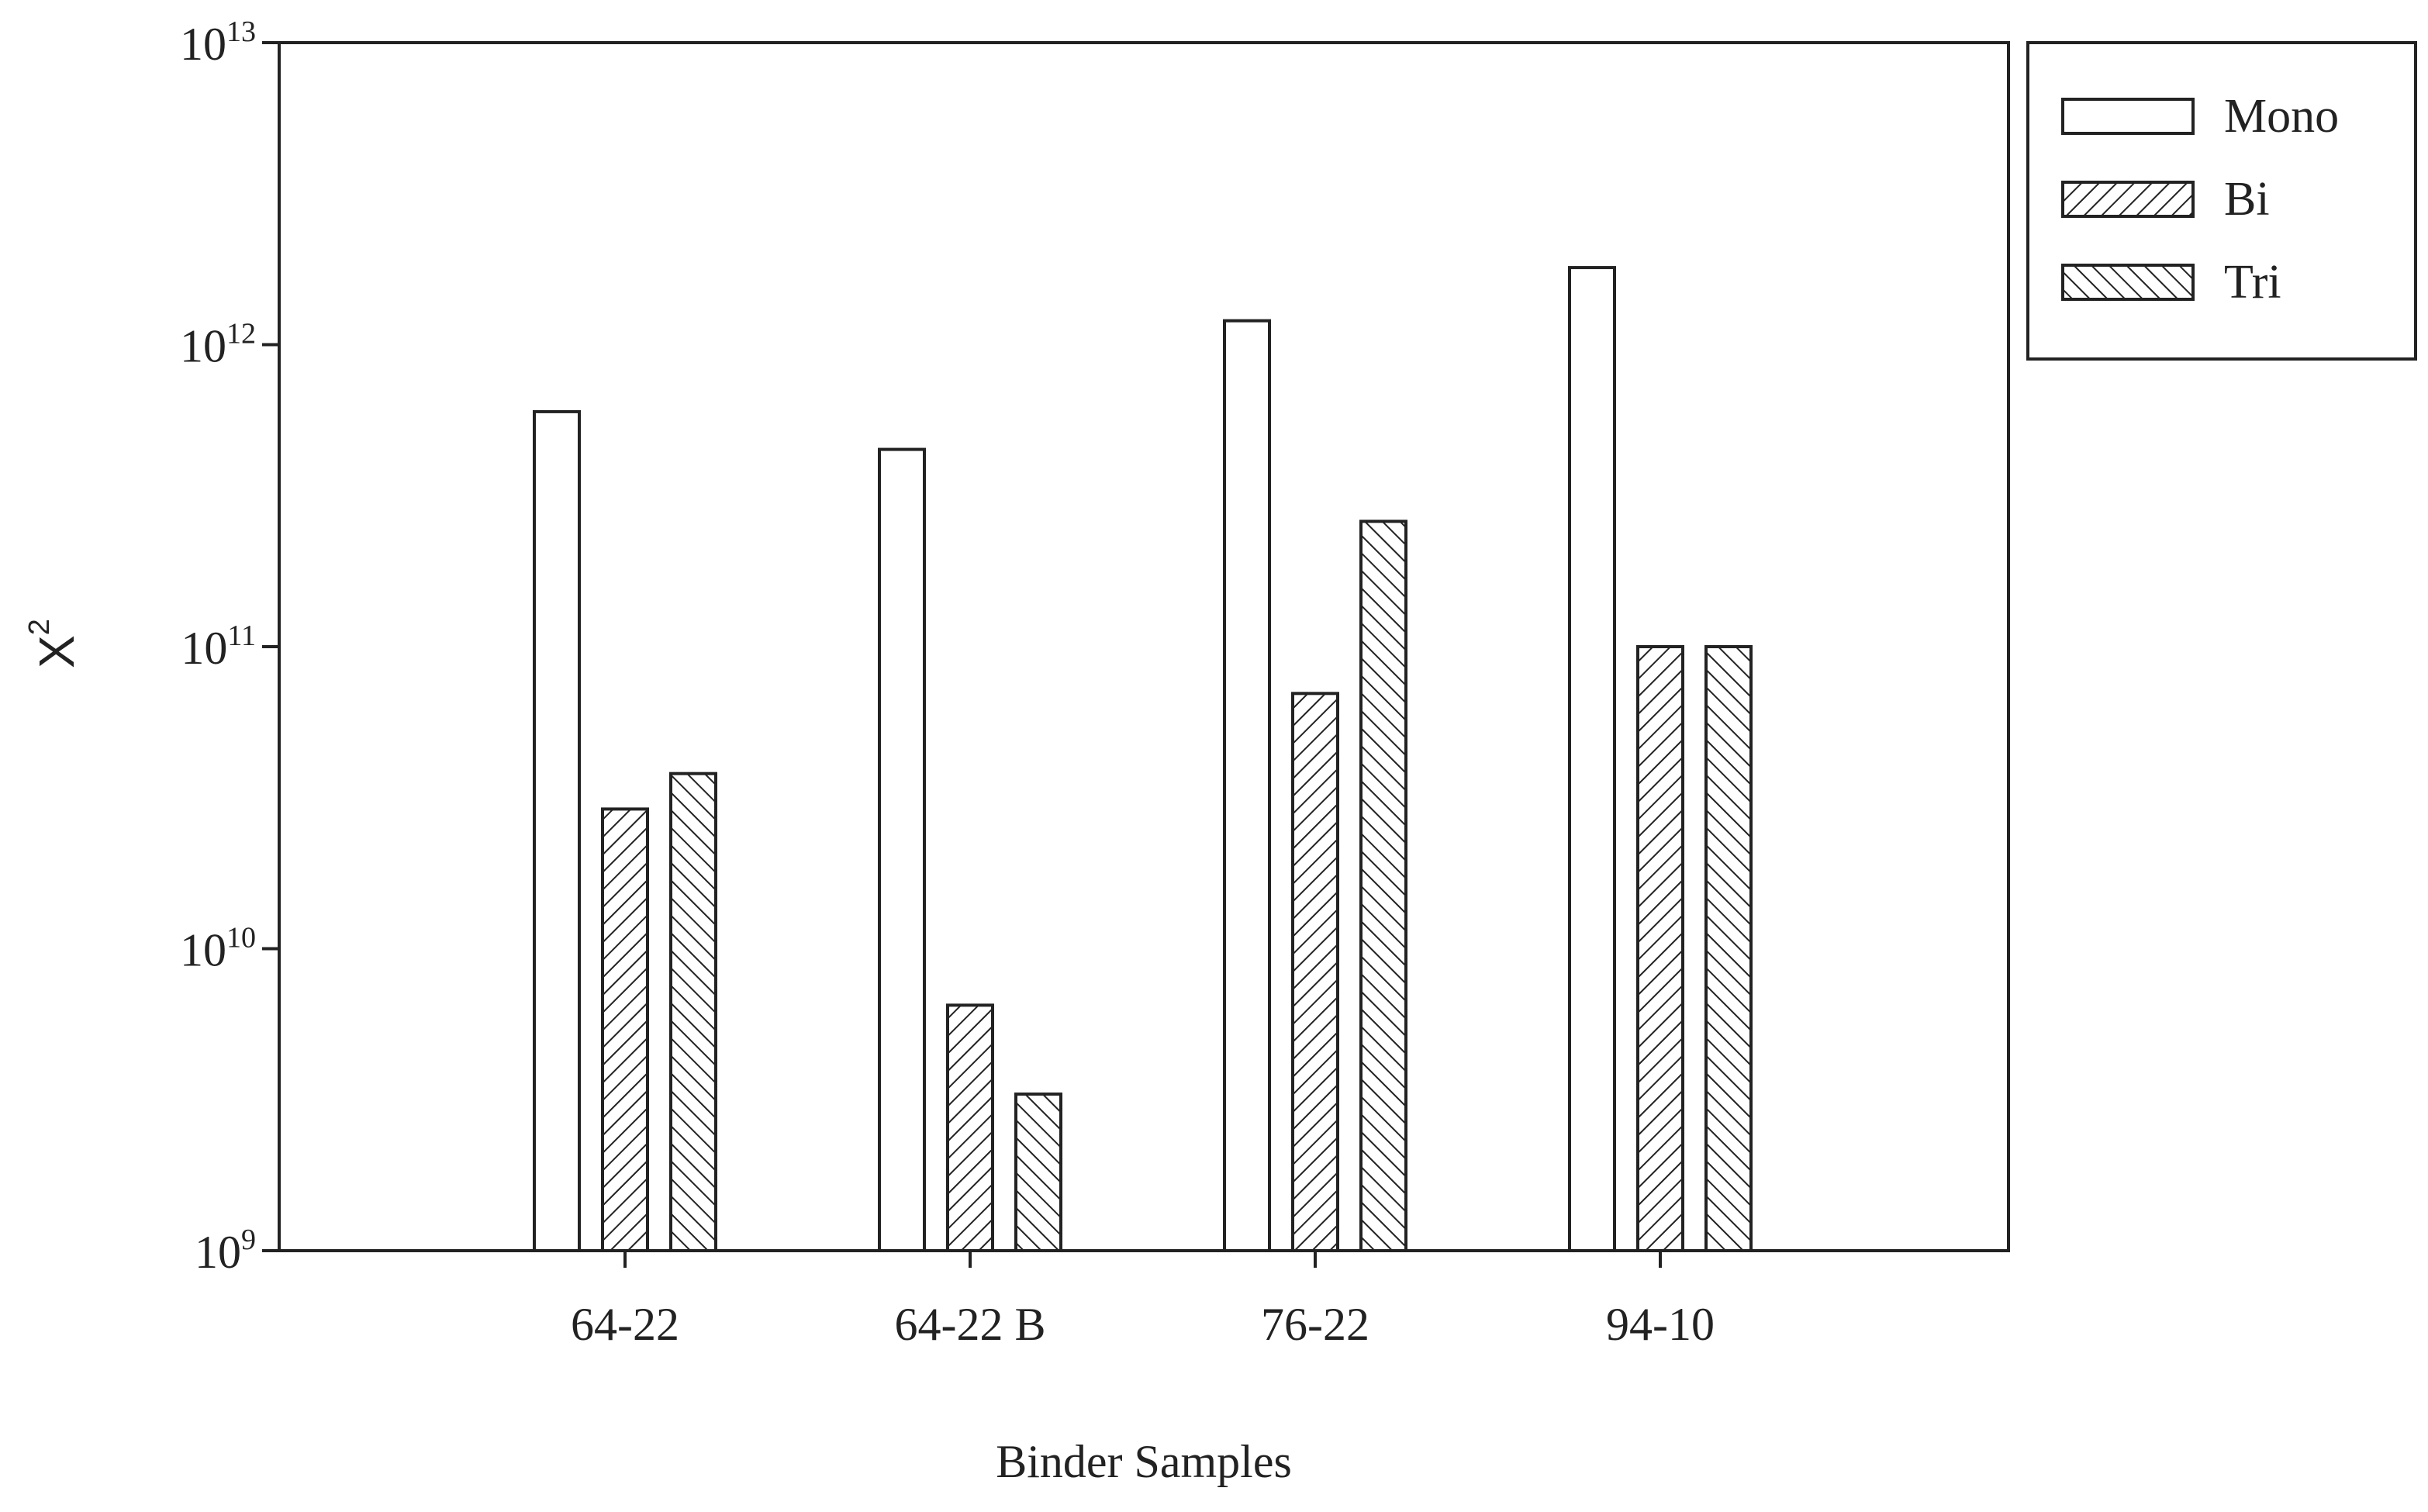 The image size is (2428, 1512). I want to click on legend-label-tri: Tri, so click(2252, 282).